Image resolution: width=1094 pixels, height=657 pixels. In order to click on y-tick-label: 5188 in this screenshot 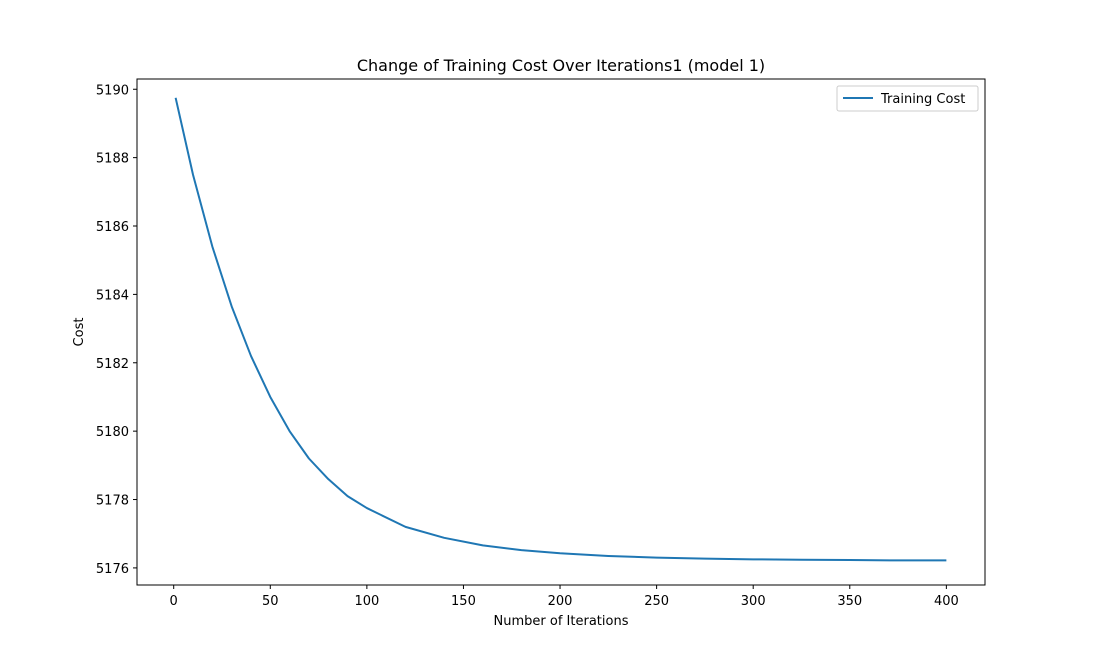, I will do `click(112, 159)`.